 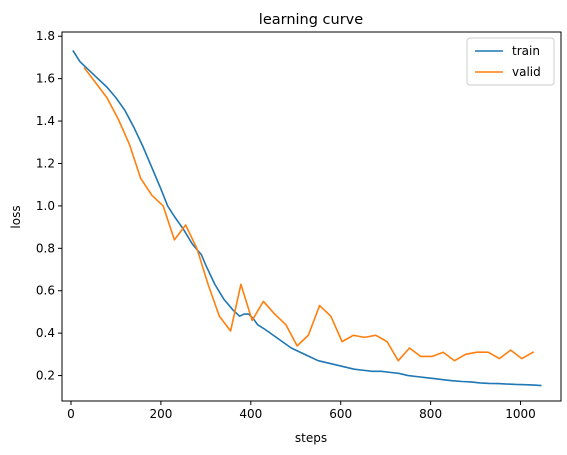 I want to click on y-tick-label: 1.6, so click(x=45, y=79).